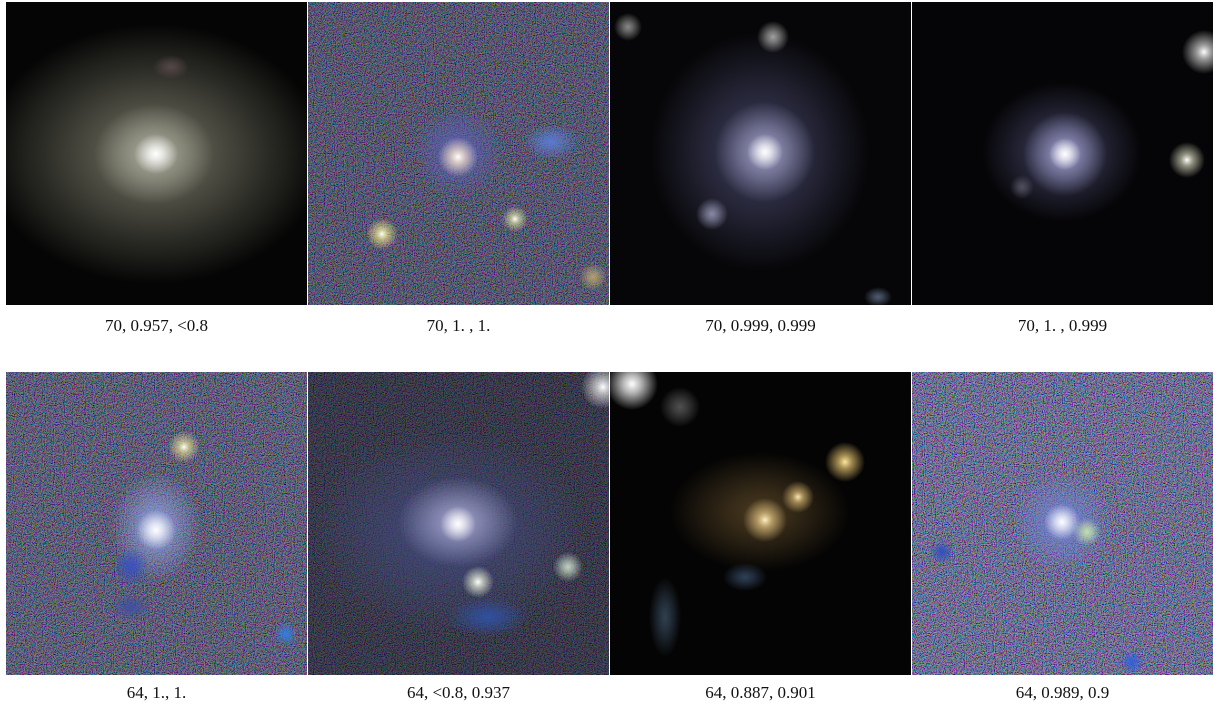  I want to click on panel-caption: 70, 1. , 1., so click(459, 325).